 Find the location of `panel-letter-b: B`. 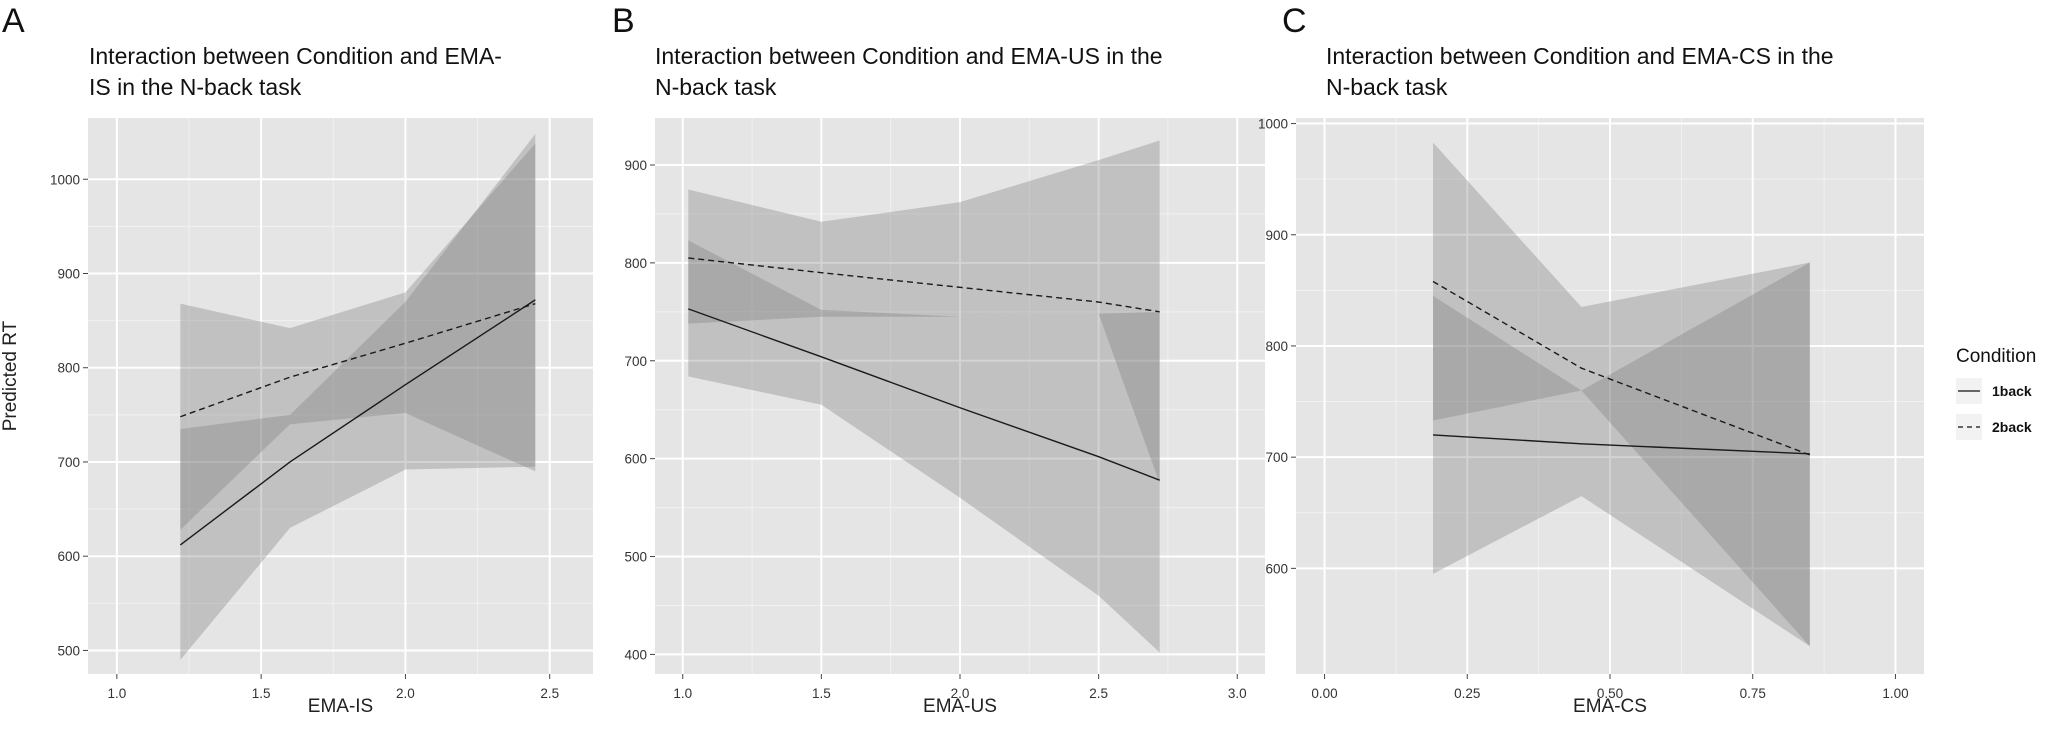

panel-letter-b: B is located at coordinates (623, 21).